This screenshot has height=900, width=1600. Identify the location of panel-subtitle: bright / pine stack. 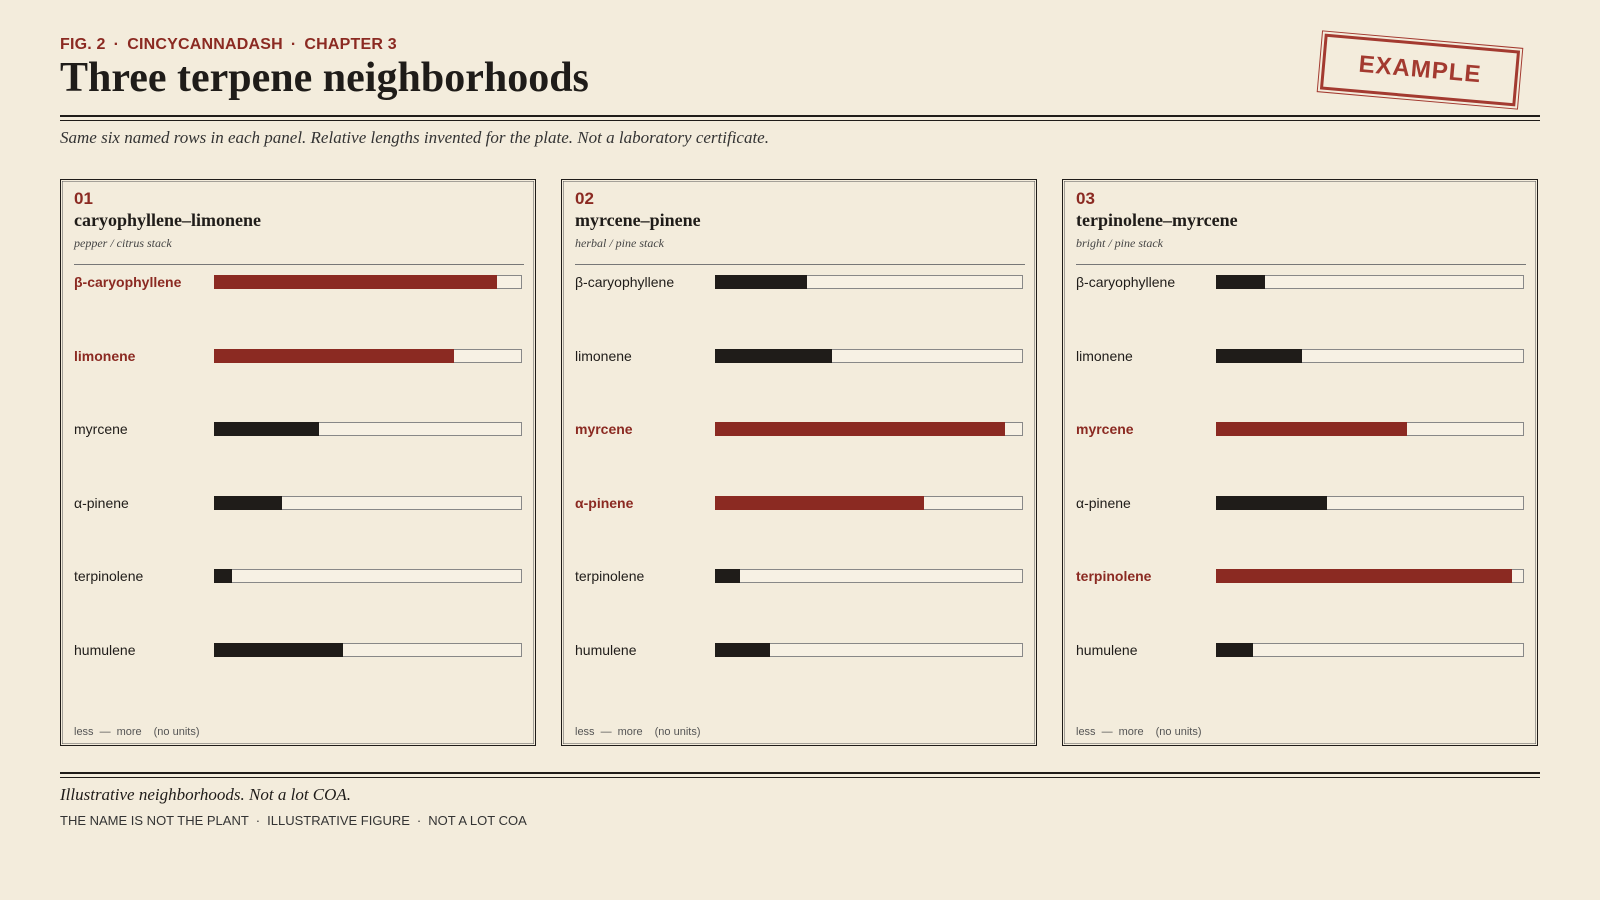
(1119, 243).